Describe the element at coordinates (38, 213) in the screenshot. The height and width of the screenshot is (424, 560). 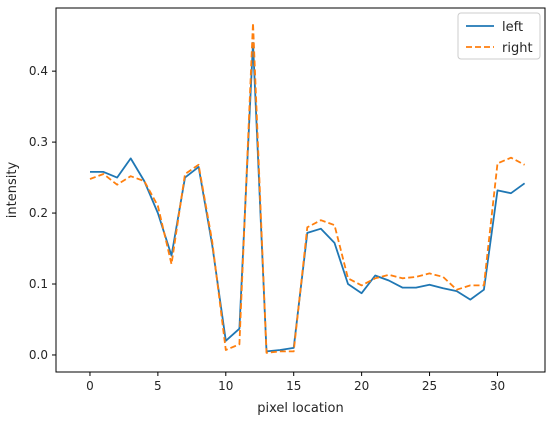
I see `y-tick-label: 0.2` at that location.